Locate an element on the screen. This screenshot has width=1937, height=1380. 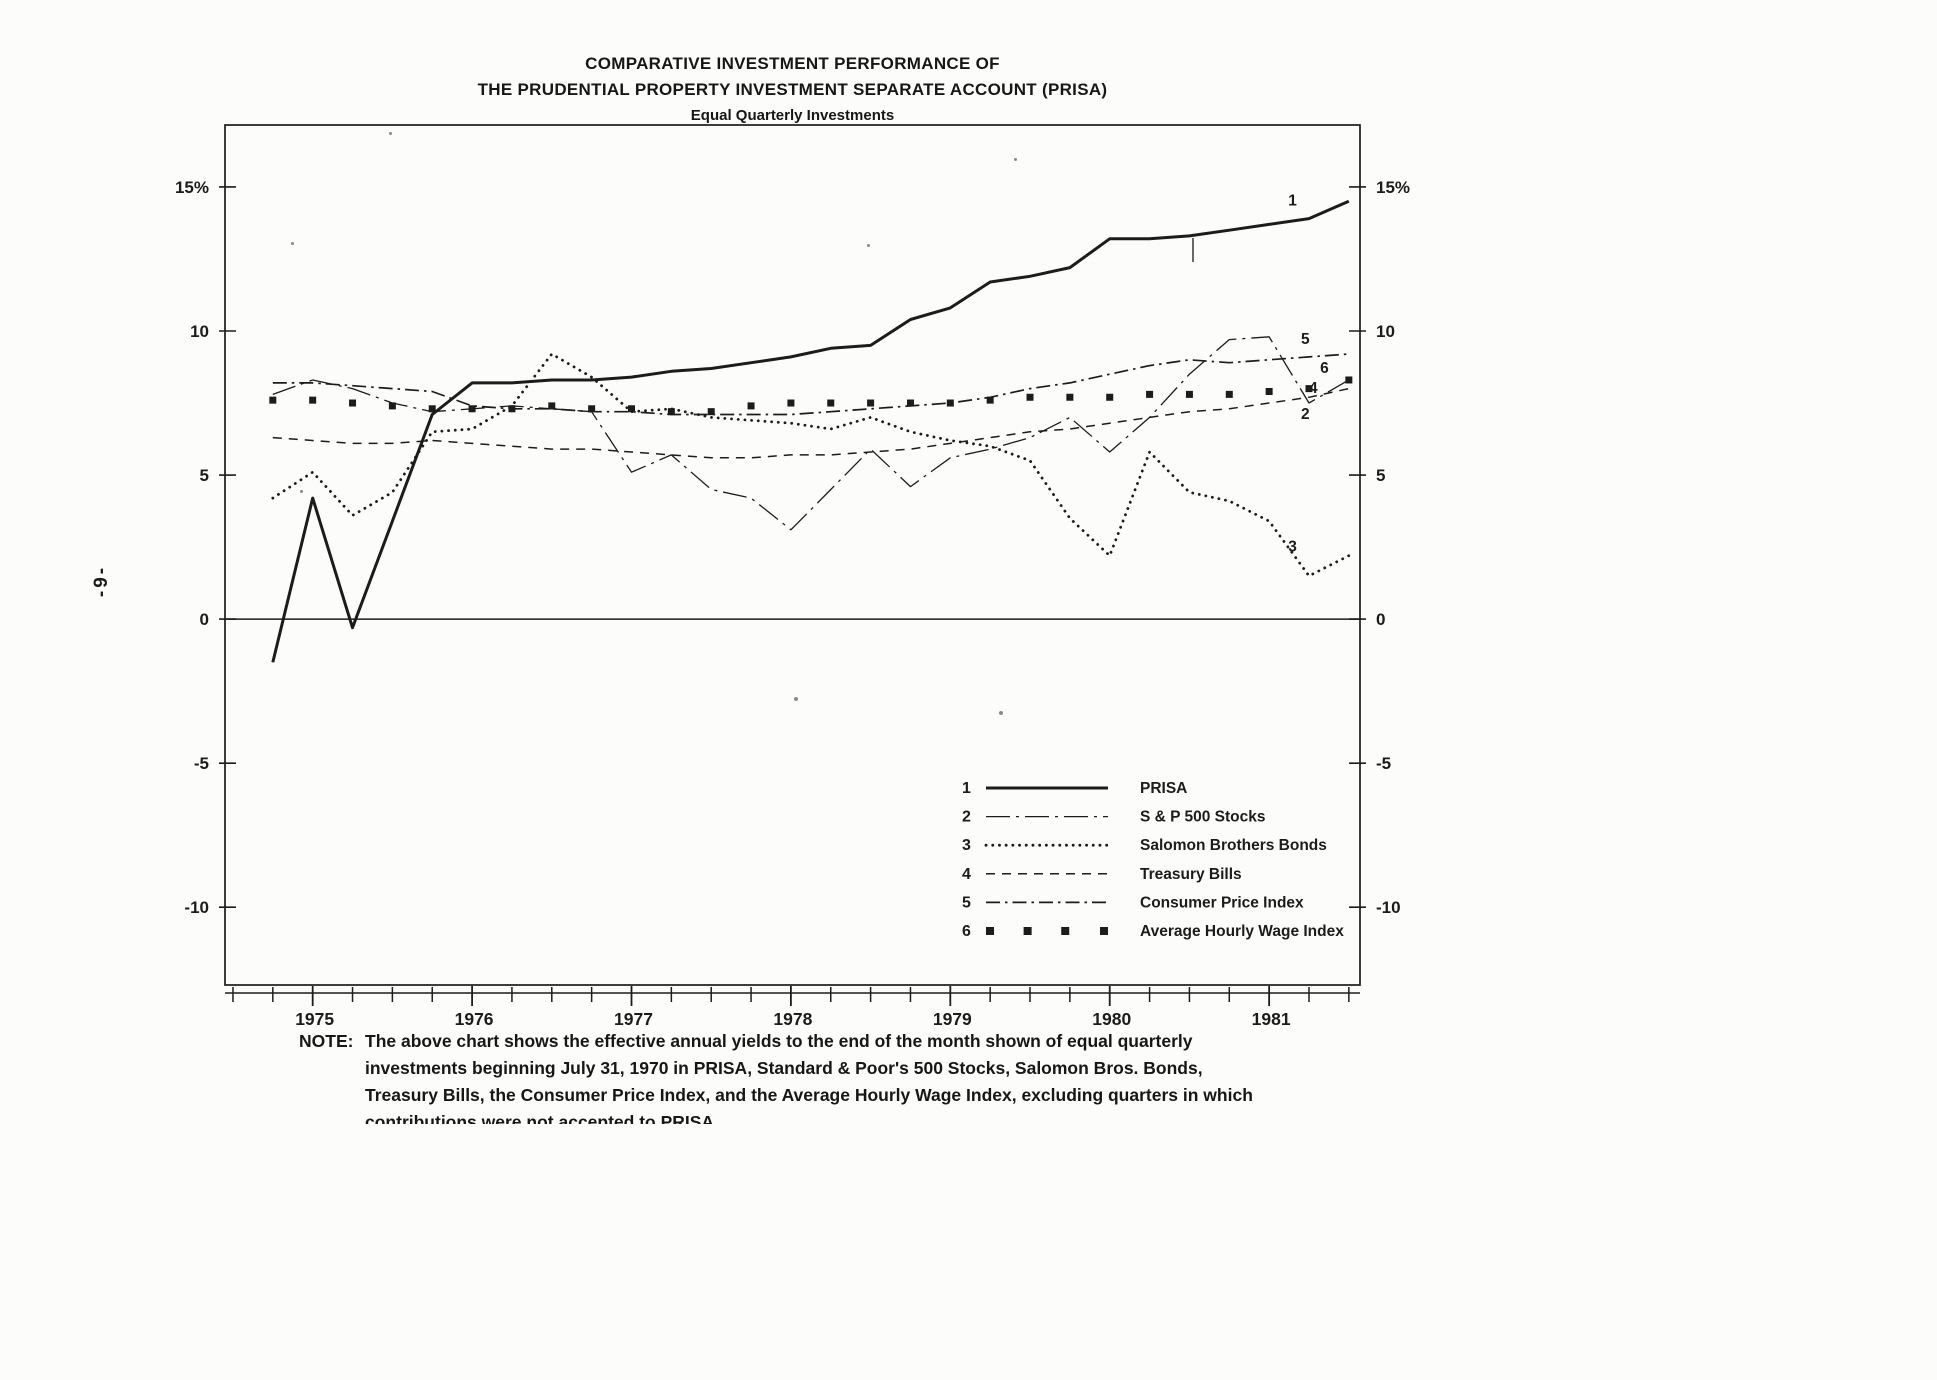
x-axis-label: 1979 is located at coordinates (952, 1019).